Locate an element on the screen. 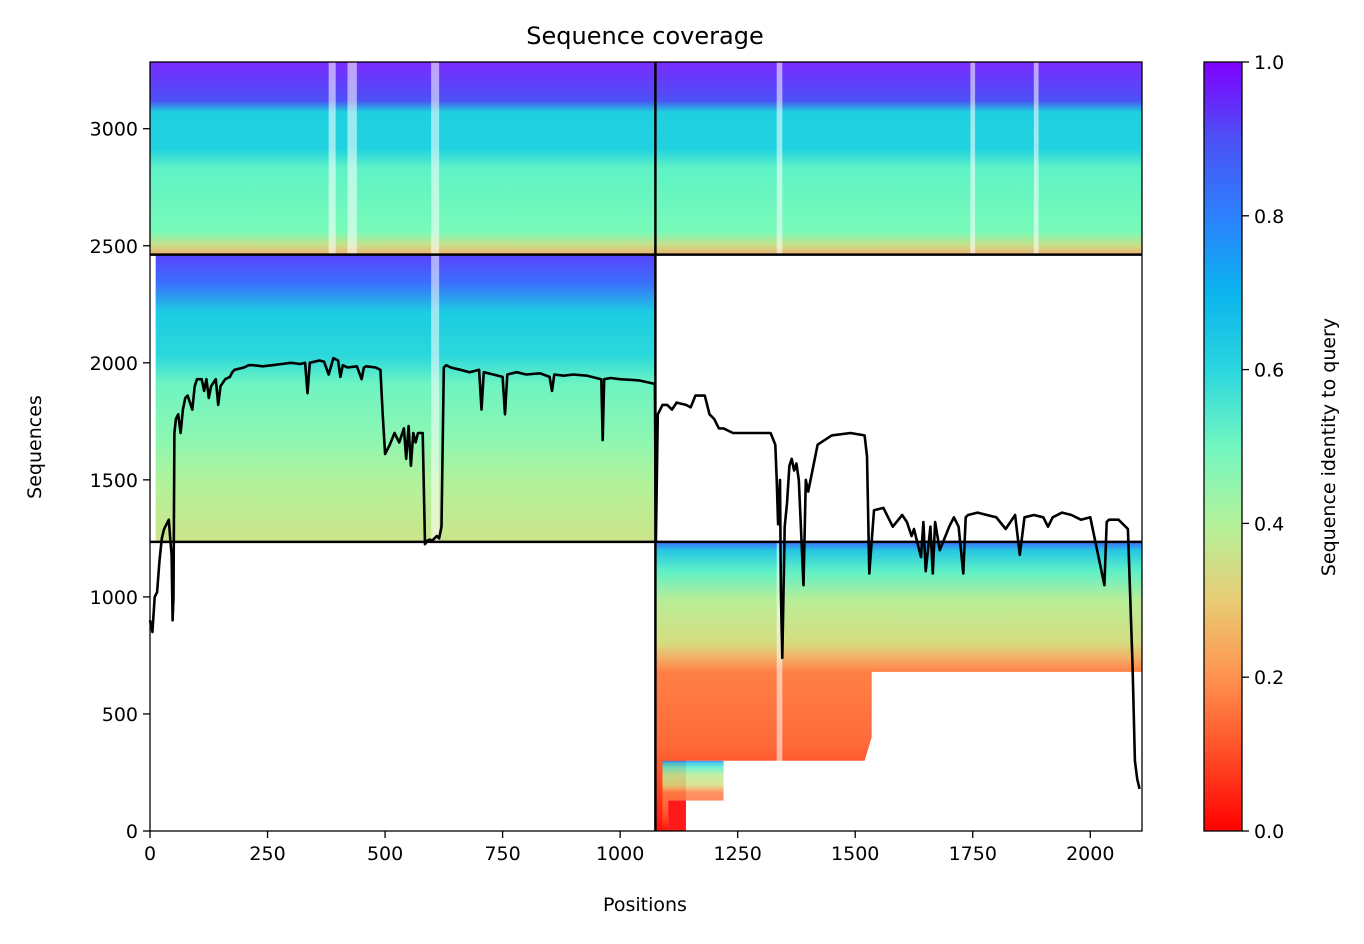 This screenshot has height=944, width=1364. y-tick-label: 3000 is located at coordinates (114, 130).